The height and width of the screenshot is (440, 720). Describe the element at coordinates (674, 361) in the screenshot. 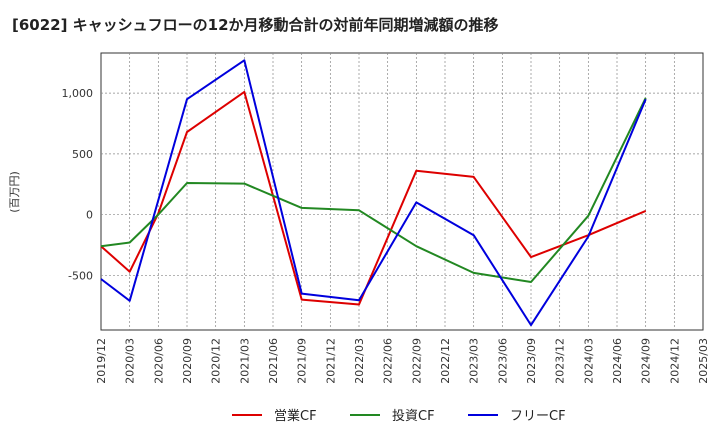

I see `x-tick-label: 2024/12` at that location.